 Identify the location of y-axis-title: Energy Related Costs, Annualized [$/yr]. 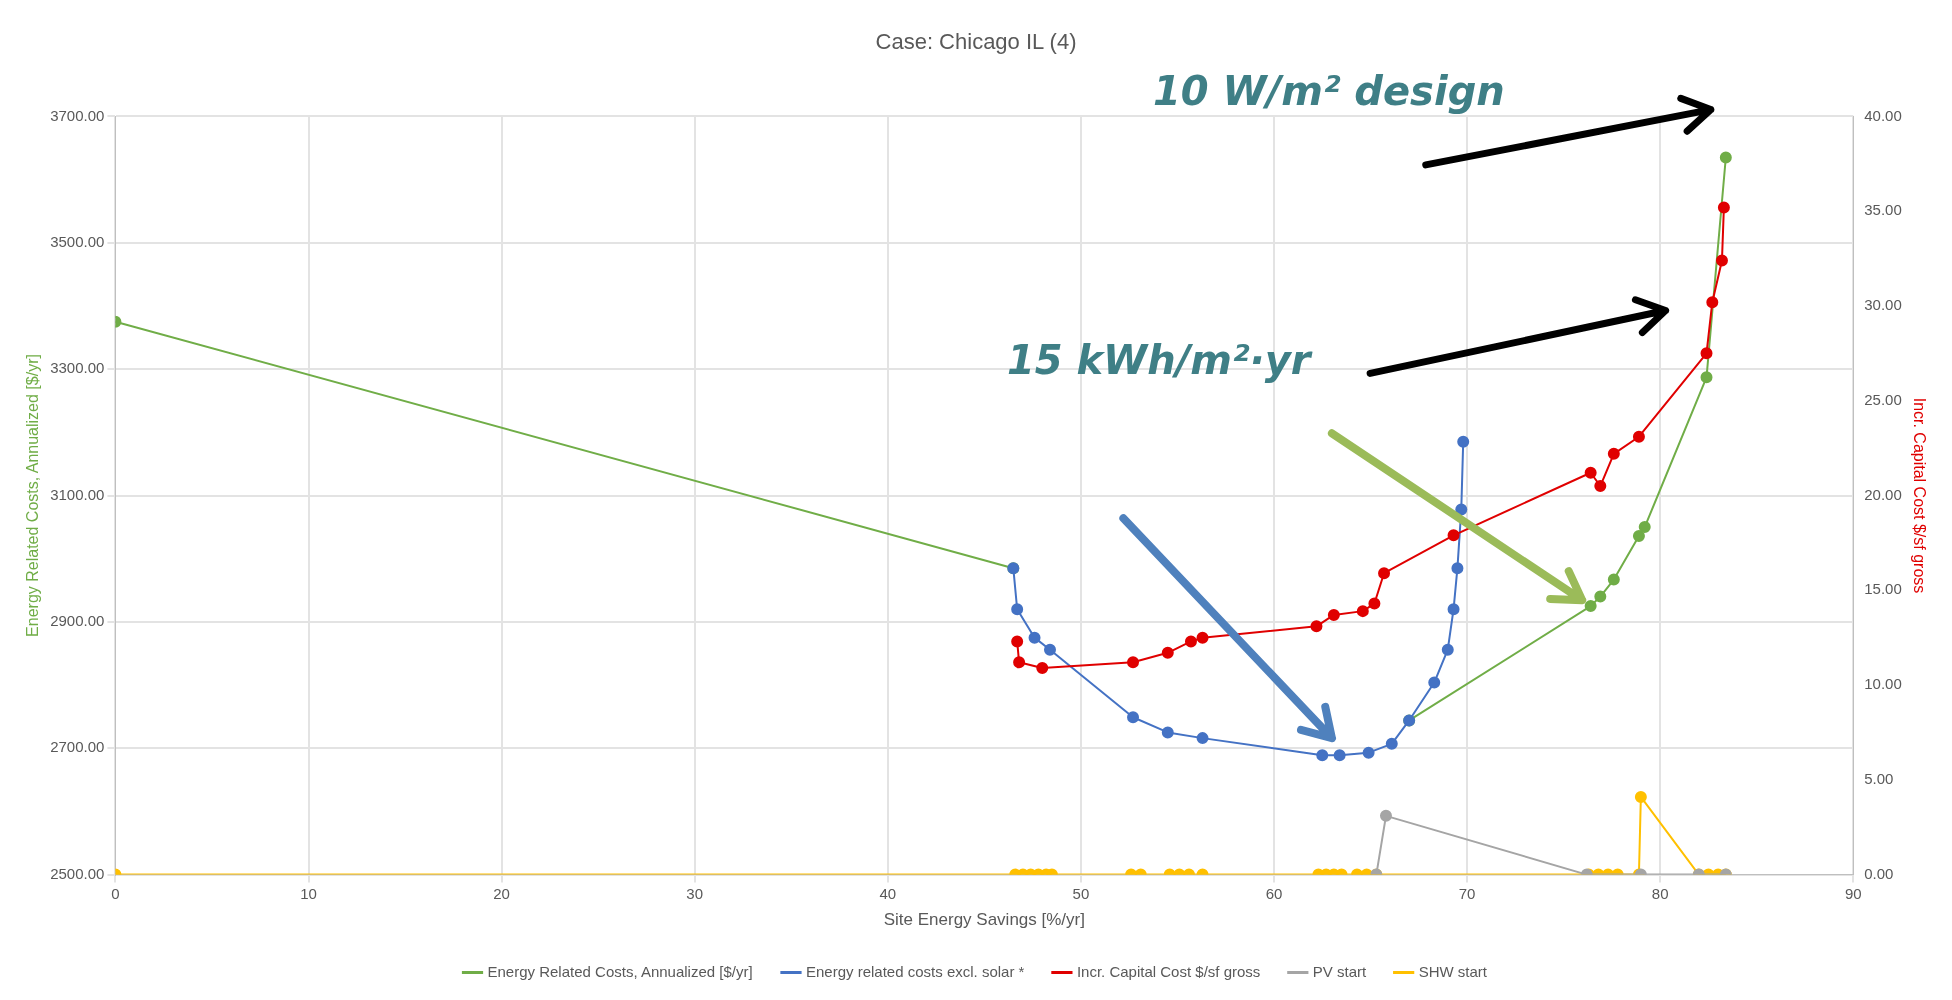
(33, 495).